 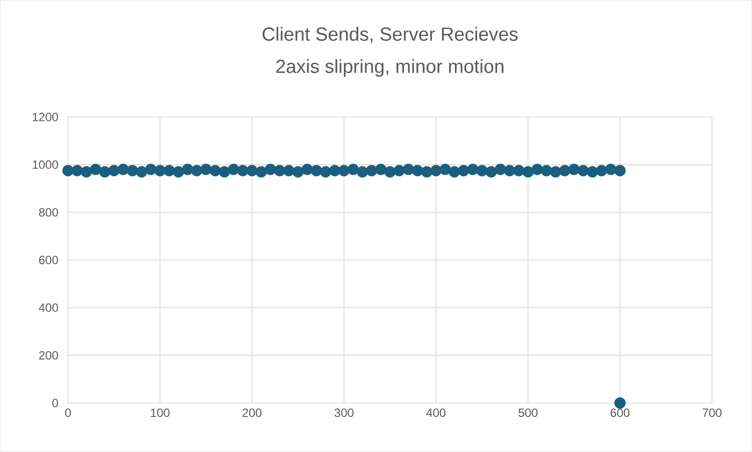 I want to click on x-tick-label: 400, so click(x=436, y=412).